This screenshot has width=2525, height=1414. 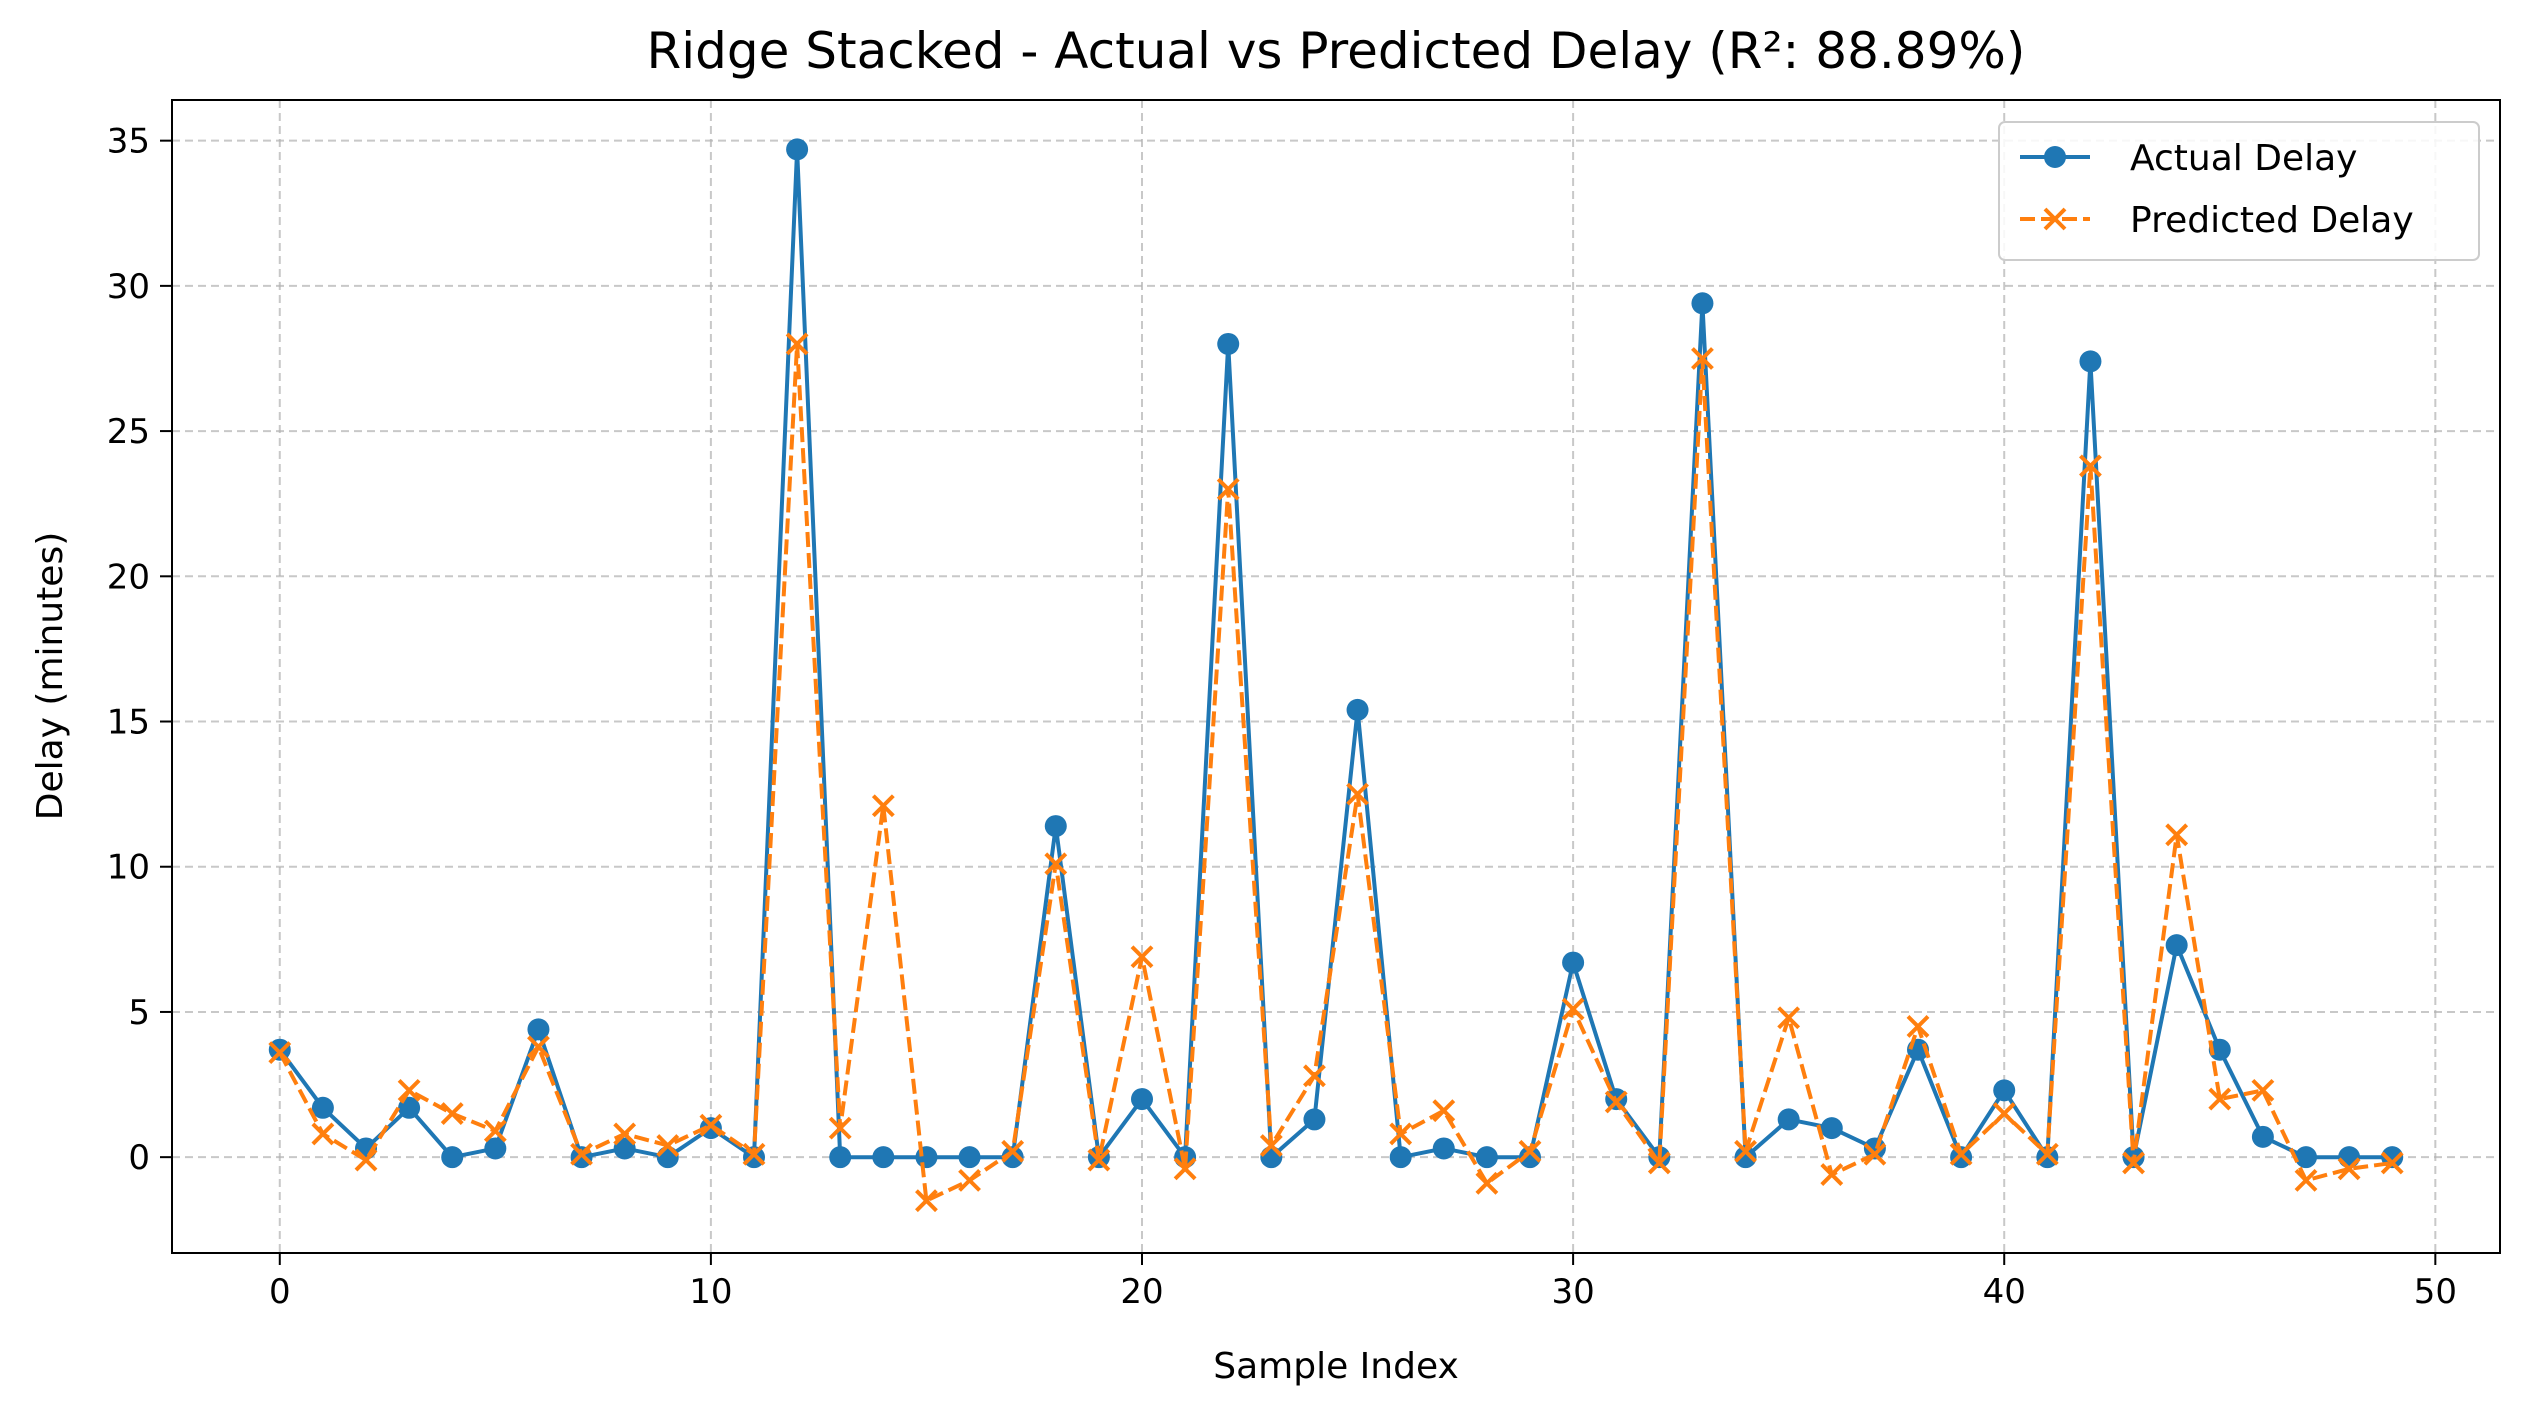 I want to click on x-tick-label: 0, so click(x=280, y=1292).